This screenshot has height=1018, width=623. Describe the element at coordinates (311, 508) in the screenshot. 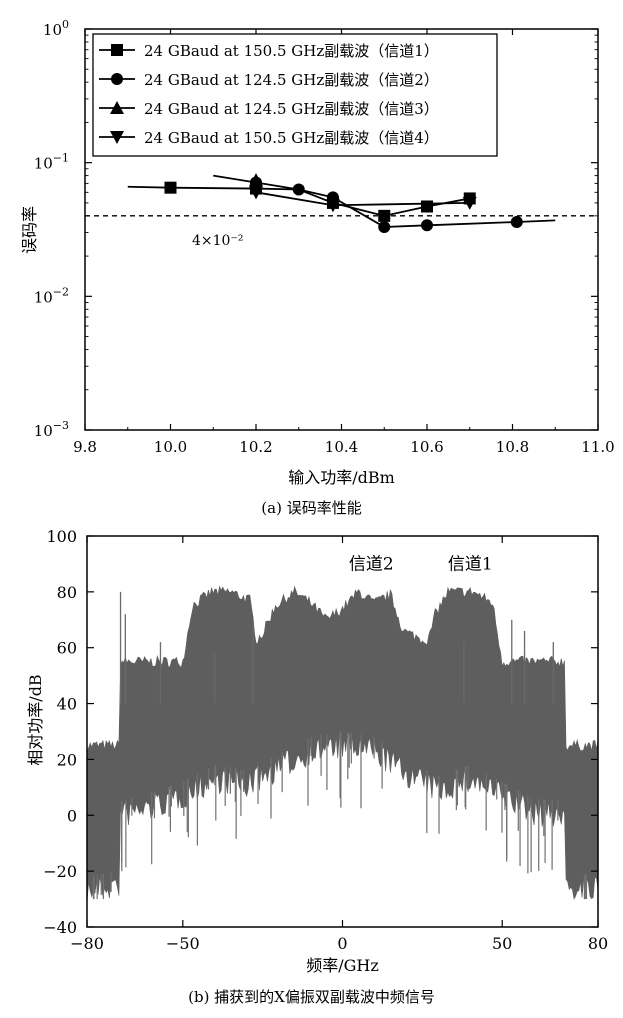

I see `caption-ber-chart: (a) 误码率性能` at that location.